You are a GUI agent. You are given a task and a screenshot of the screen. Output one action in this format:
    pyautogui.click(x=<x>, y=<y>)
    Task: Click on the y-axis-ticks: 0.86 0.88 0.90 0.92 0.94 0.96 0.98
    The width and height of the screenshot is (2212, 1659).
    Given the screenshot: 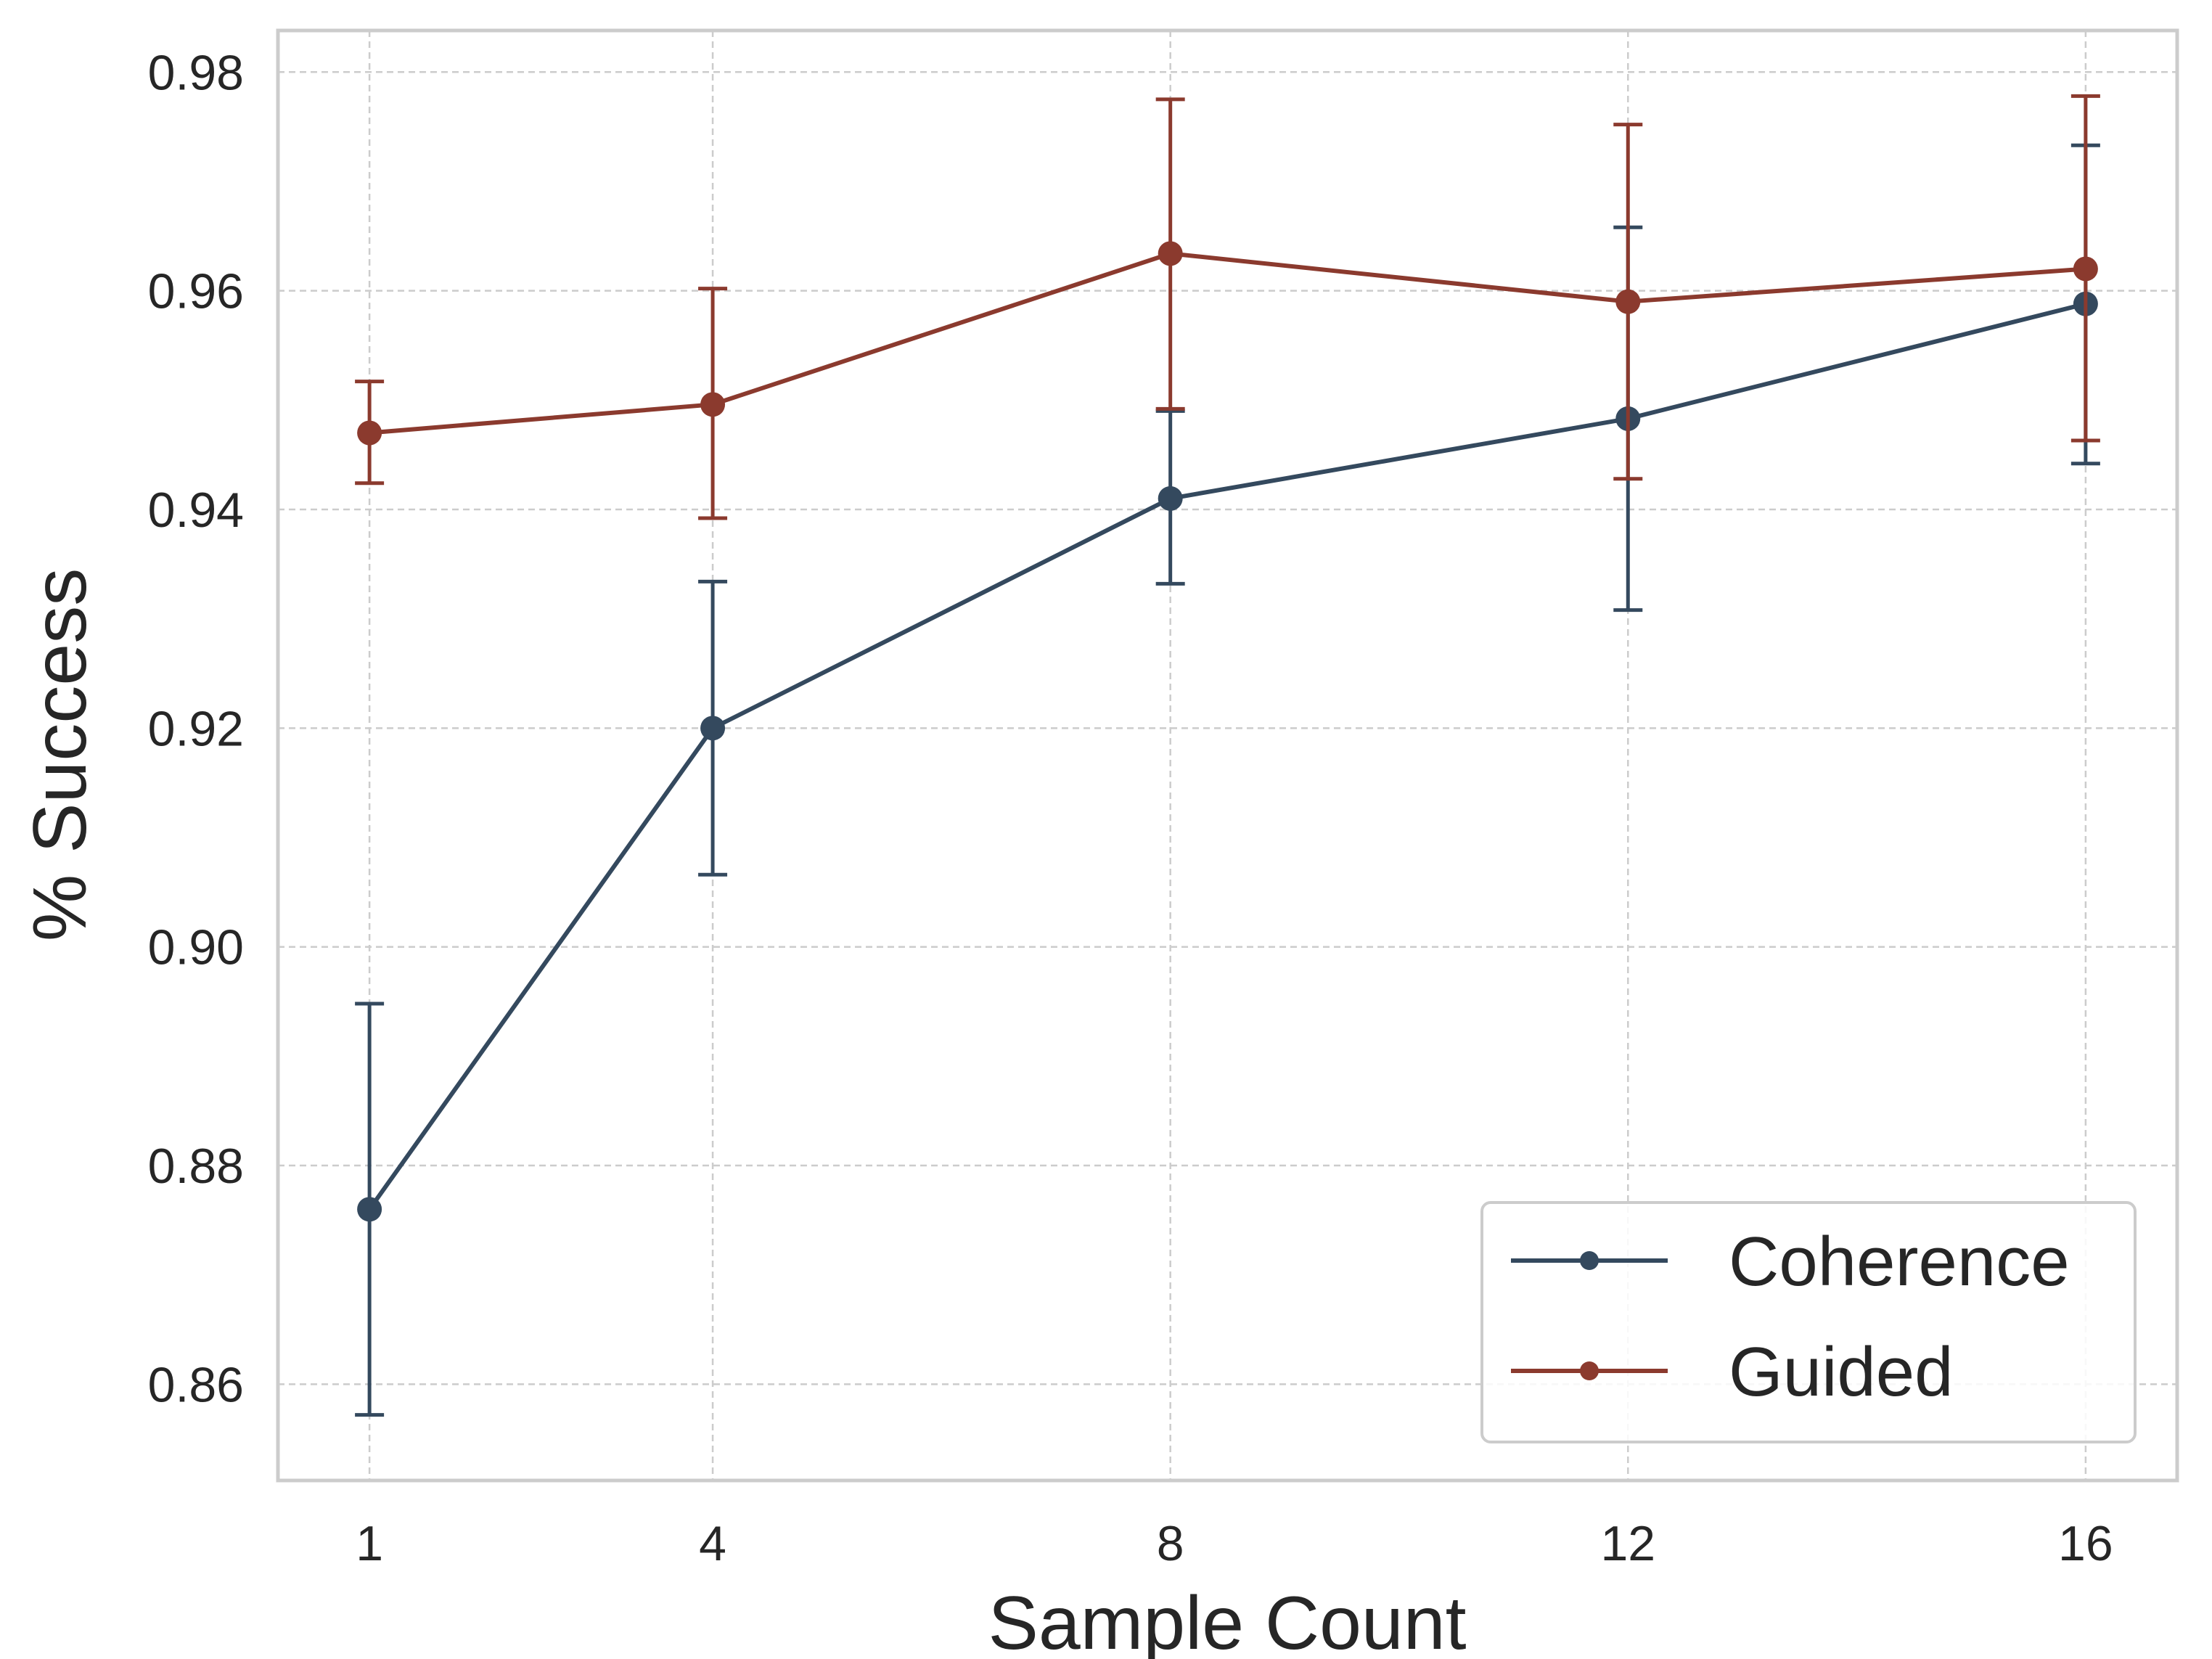 What is the action you would take?
    pyautogui.click(x=196, y=728)
    